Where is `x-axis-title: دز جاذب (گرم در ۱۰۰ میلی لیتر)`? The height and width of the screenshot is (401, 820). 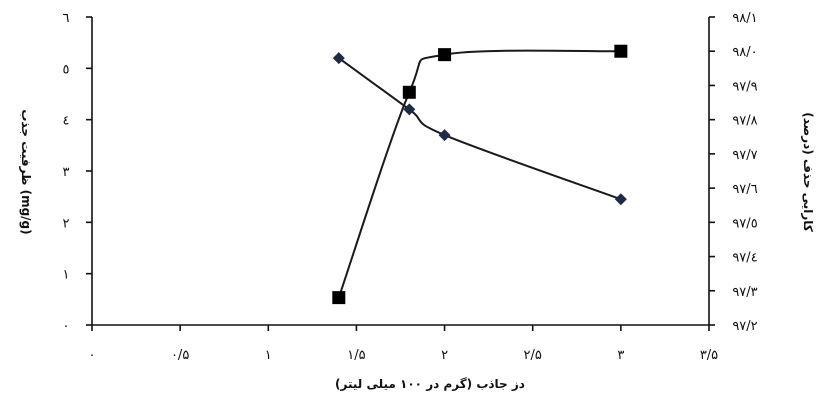 x-axis-title: دز جاذب (گرم در ۱۰۰ میلی لیتر) is located at coordinates (430, 384).